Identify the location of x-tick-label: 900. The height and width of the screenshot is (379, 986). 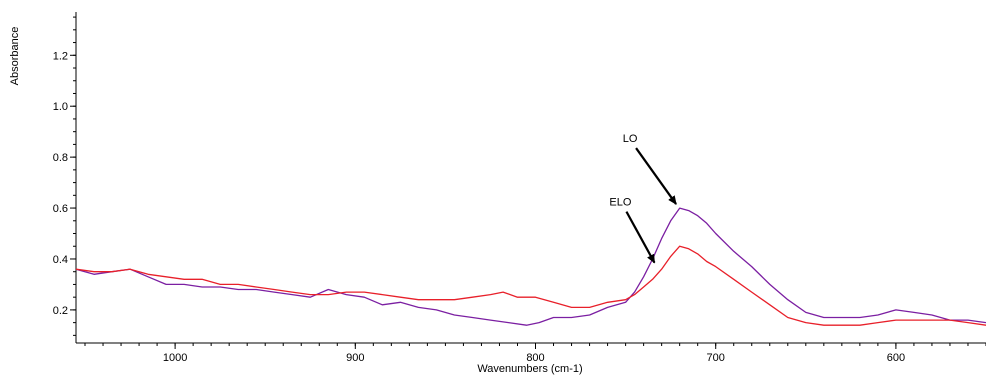
(355, 358).